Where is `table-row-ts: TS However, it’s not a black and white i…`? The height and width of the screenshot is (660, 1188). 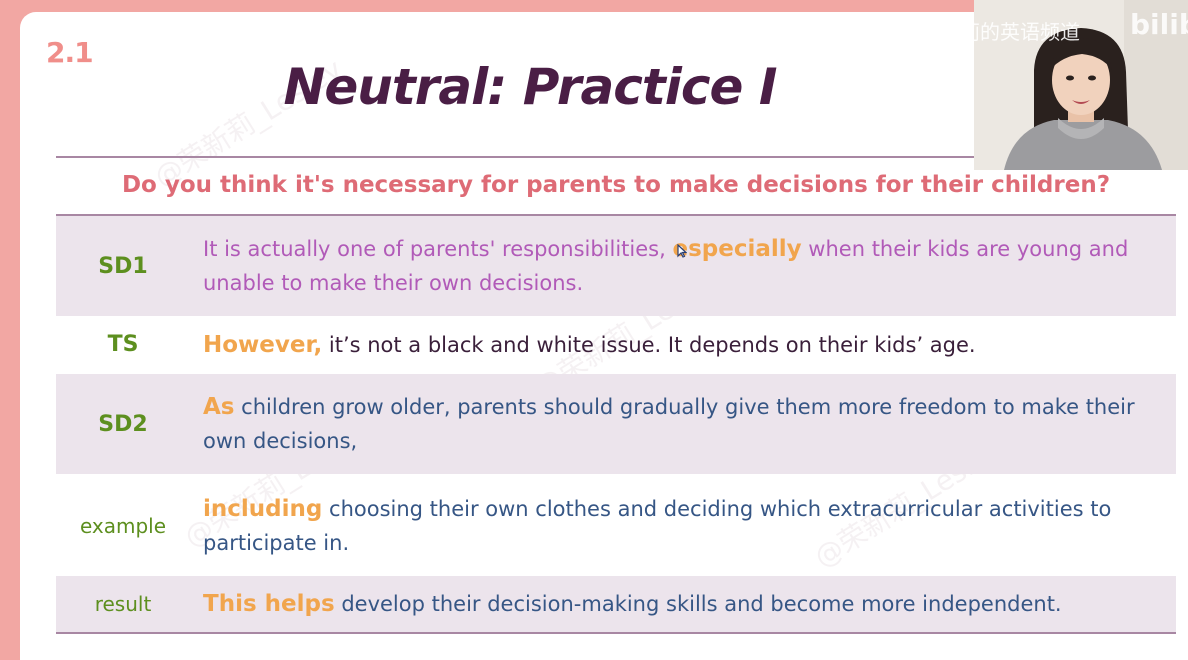 table-row-ts: TS However, it’s not a black and white i… is located at coordinates (616, 345).